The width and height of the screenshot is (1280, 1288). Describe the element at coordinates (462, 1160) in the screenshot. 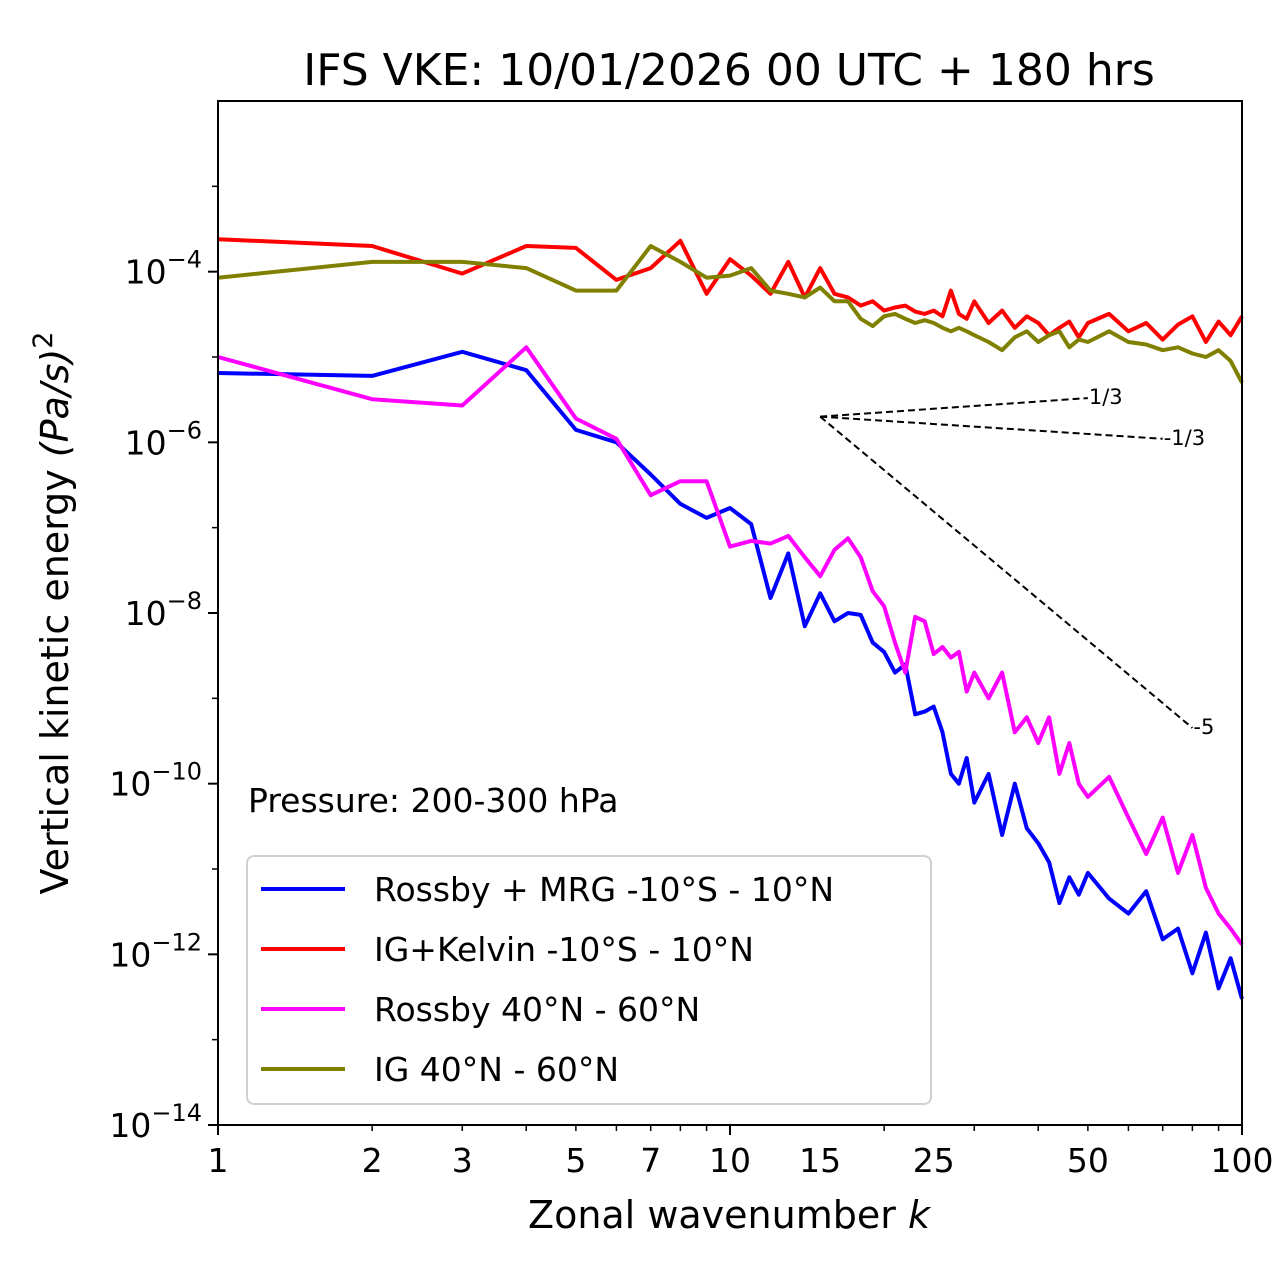

I see `x-tick-label: 3` at that location.